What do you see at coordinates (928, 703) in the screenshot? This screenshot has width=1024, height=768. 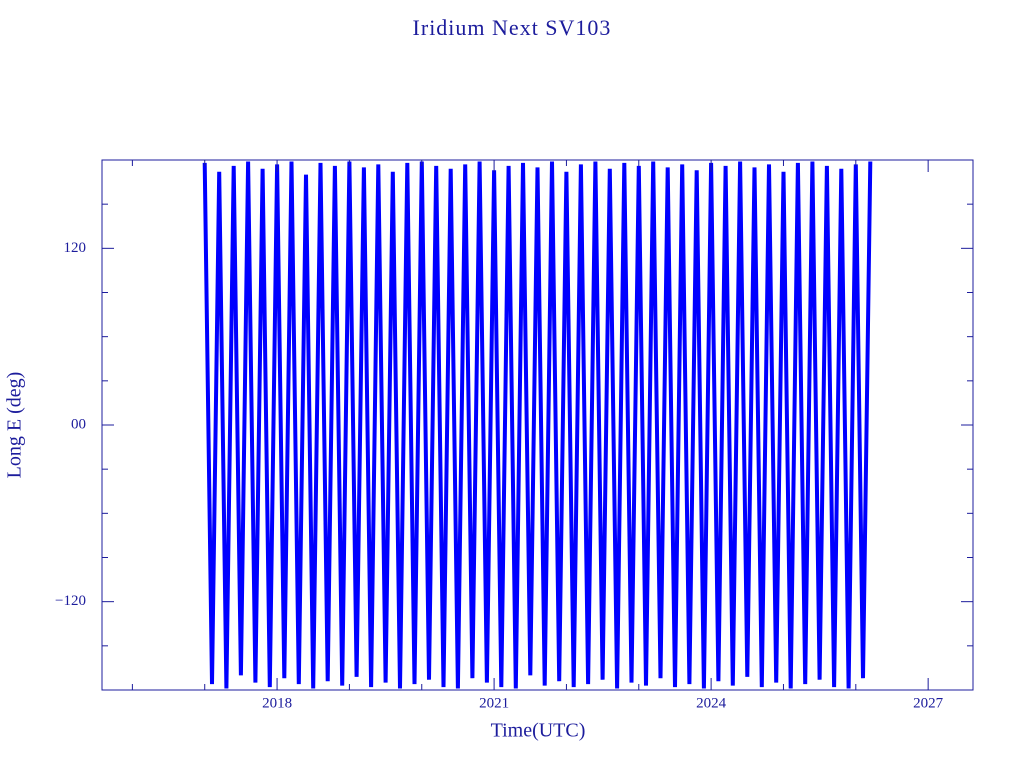 I see `x-tick-label: 2027` at bounding box center [928, 703].